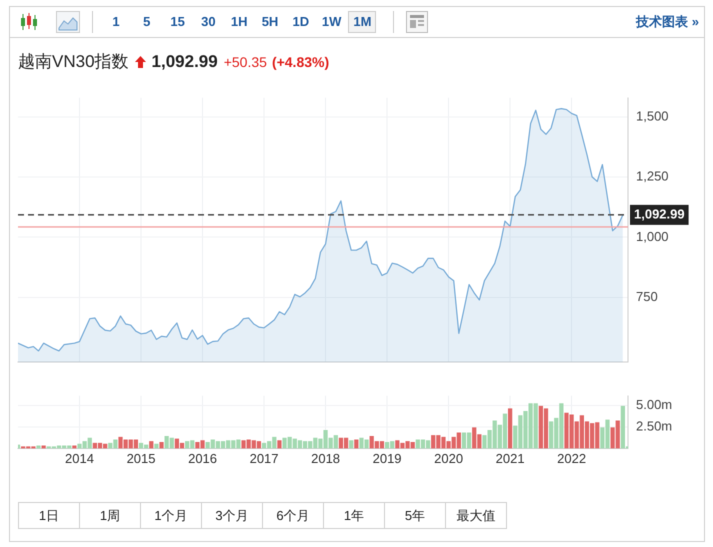 Image resolution: width=713 pixels, height=547 pixels. Describe the element at coordinates (652, 236) in the screenshot. I see `y-tick-label: 1,000` at that location.